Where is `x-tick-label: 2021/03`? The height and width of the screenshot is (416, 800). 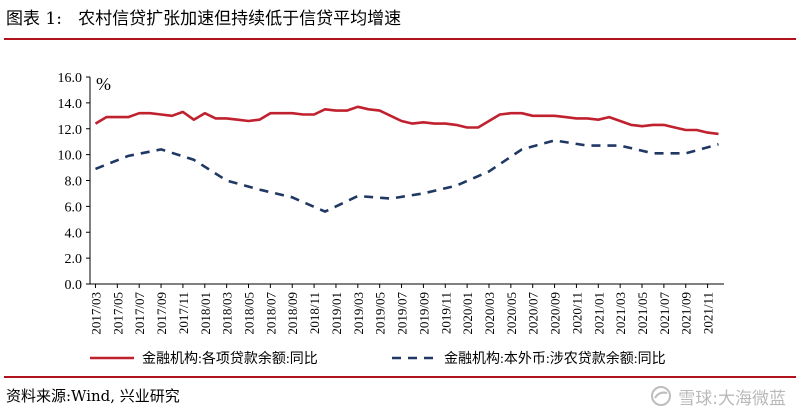 x-tick-label: 2021/03 is located at coordinates (620, 313).